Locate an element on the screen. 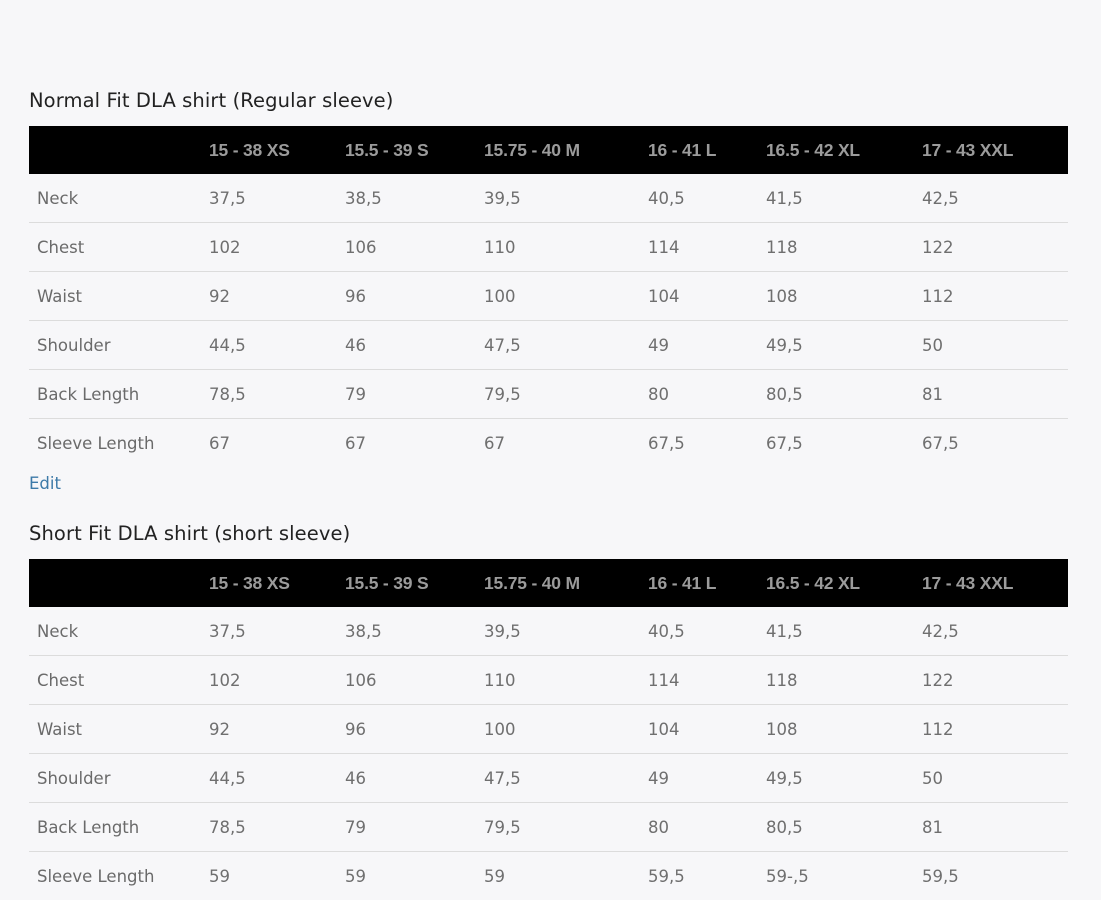  table-cell: 110 is located at coordinates (558, 680).